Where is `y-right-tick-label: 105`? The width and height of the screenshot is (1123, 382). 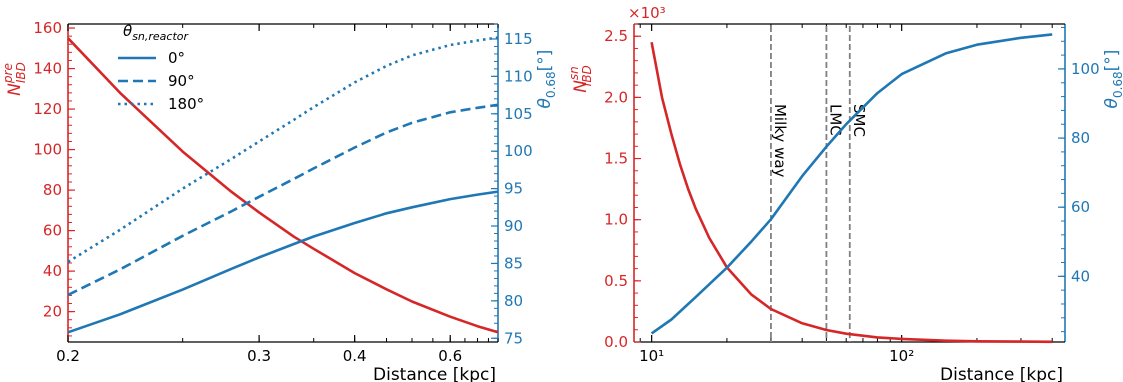
y-right-tick-label: 105 is located at coordinates (518, 114).